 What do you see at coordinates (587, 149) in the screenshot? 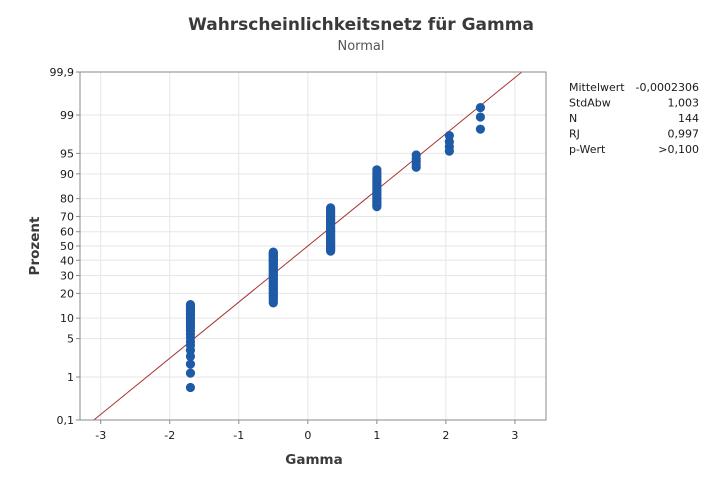
I see `stat-label: p-Wert` at bounding box center [587, 149].